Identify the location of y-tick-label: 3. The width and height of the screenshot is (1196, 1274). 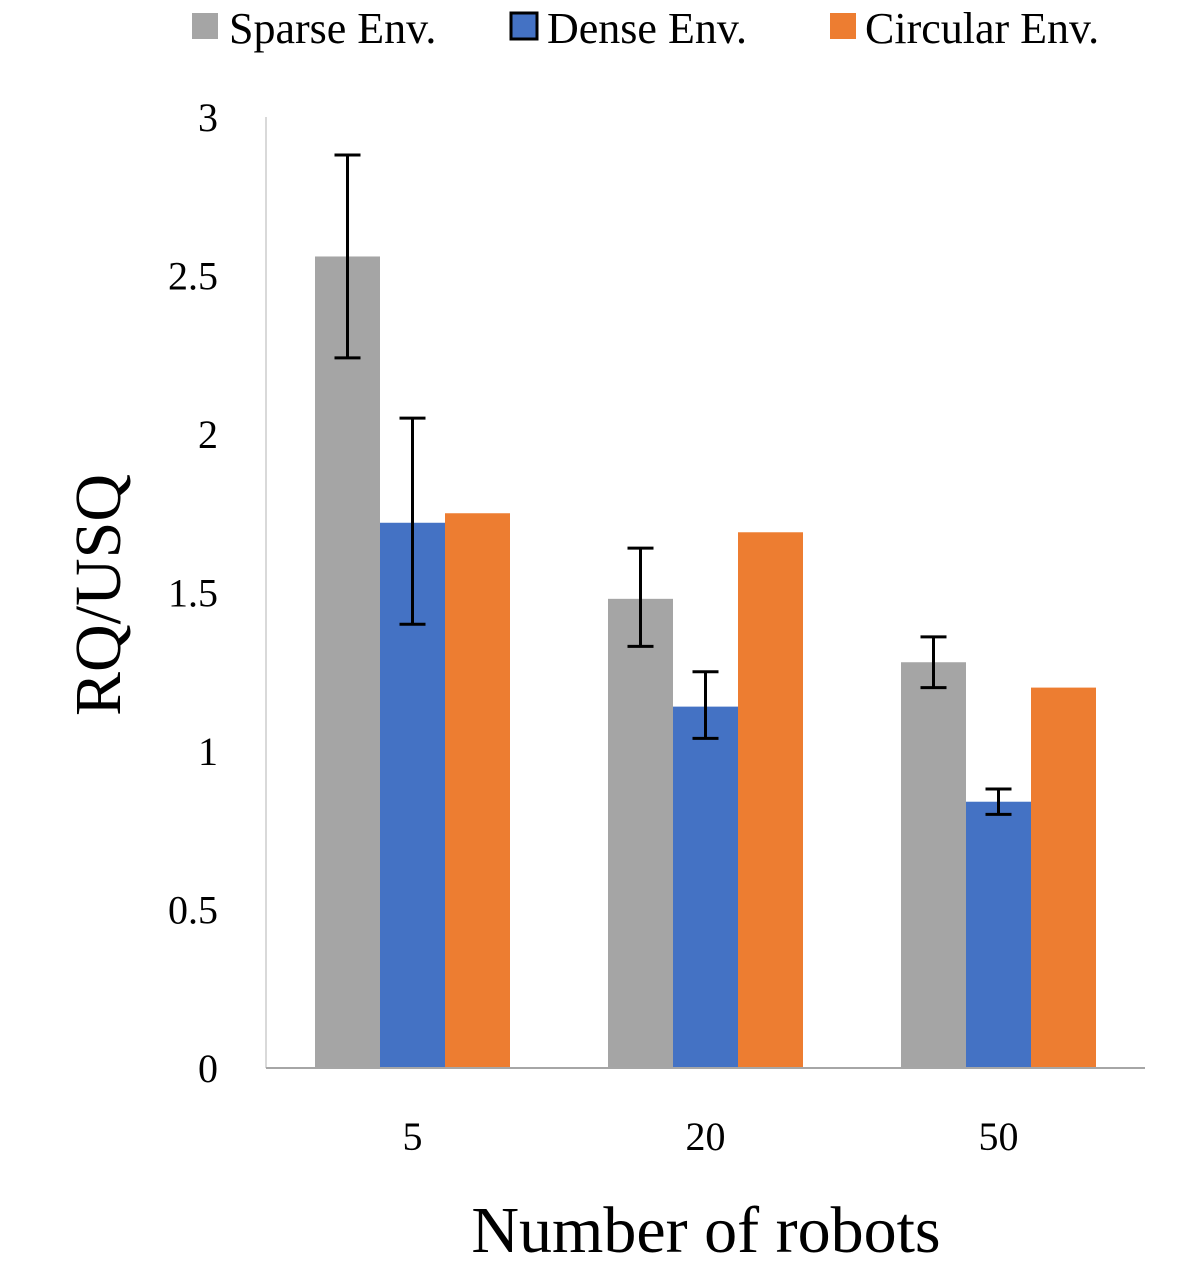
(208, 117).